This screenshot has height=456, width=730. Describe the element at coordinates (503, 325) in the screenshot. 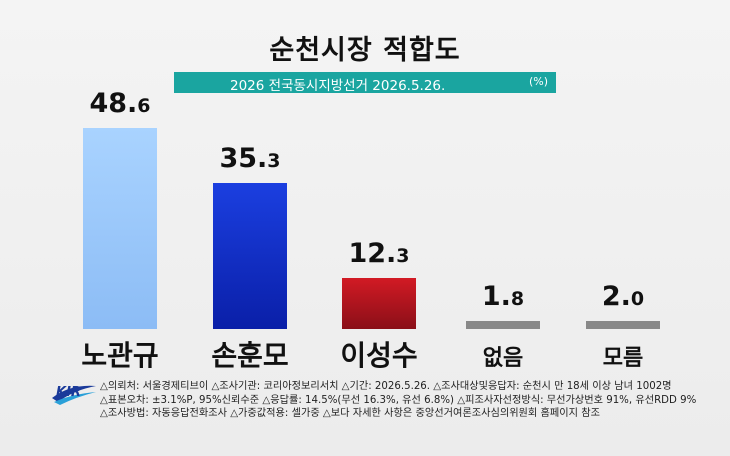

I see `bar-없음` at that location.